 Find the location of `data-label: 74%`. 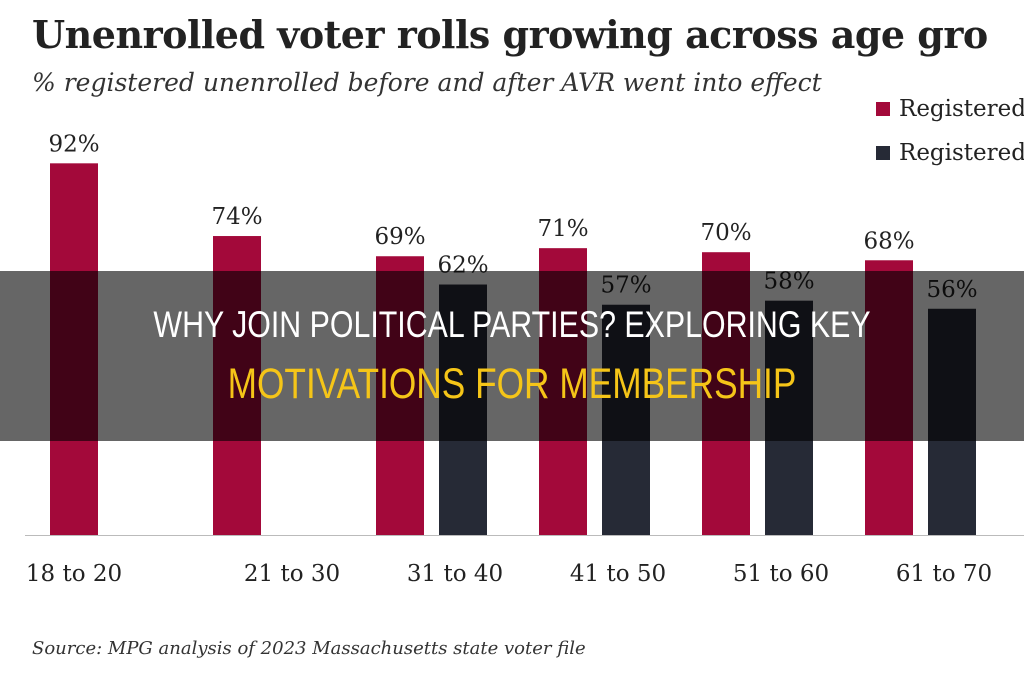

data-label: 74% is located at coordinates (236, 217).